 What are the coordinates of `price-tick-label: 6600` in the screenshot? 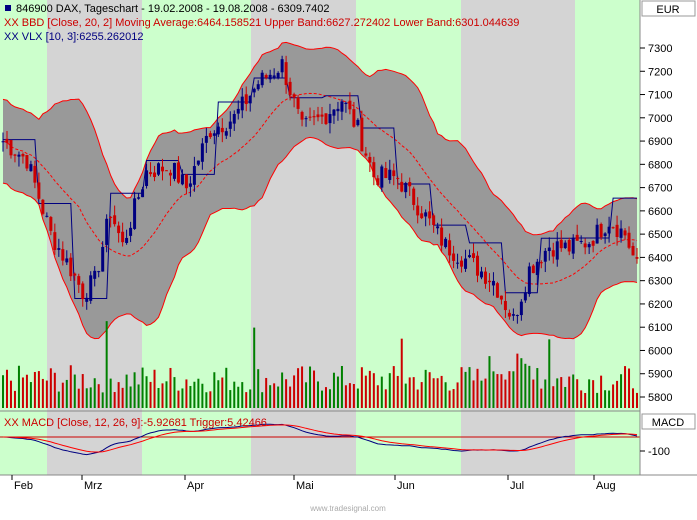 It's located at (660, 212).